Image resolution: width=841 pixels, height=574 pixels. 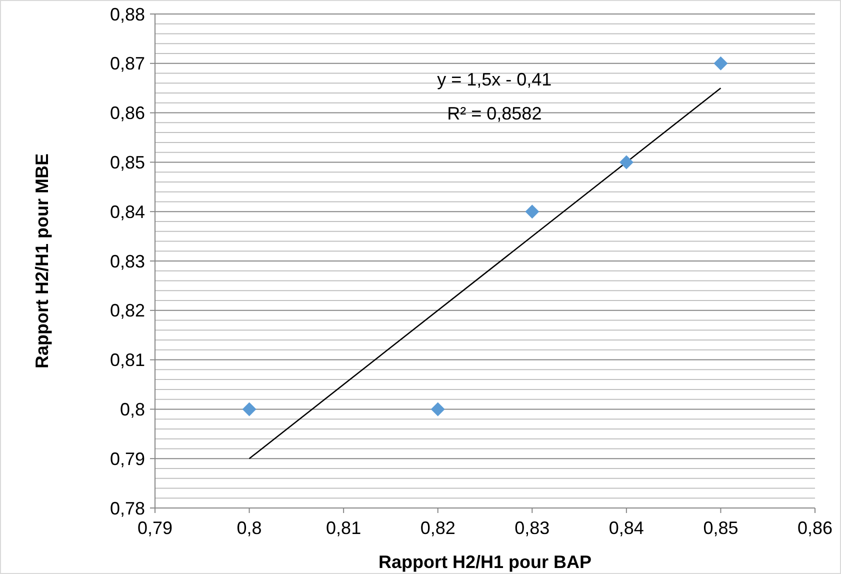 I want to click on y-tick-label: 0,88, so click(x=127, y=14).